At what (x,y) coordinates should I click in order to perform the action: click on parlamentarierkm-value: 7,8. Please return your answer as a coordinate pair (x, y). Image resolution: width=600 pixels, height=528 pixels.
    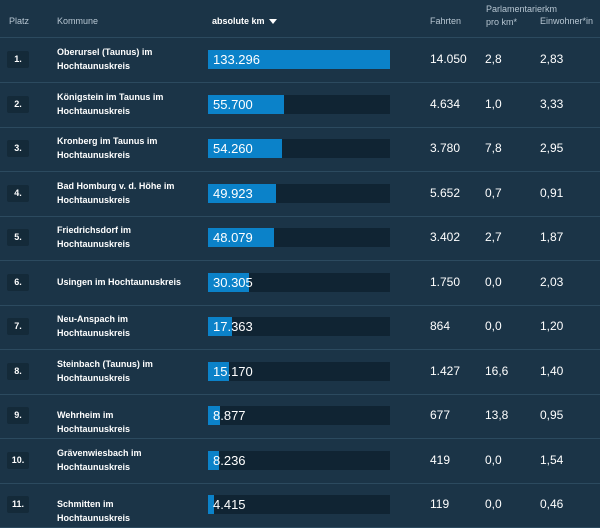
    Looking at the image, I should click on (493, 148).